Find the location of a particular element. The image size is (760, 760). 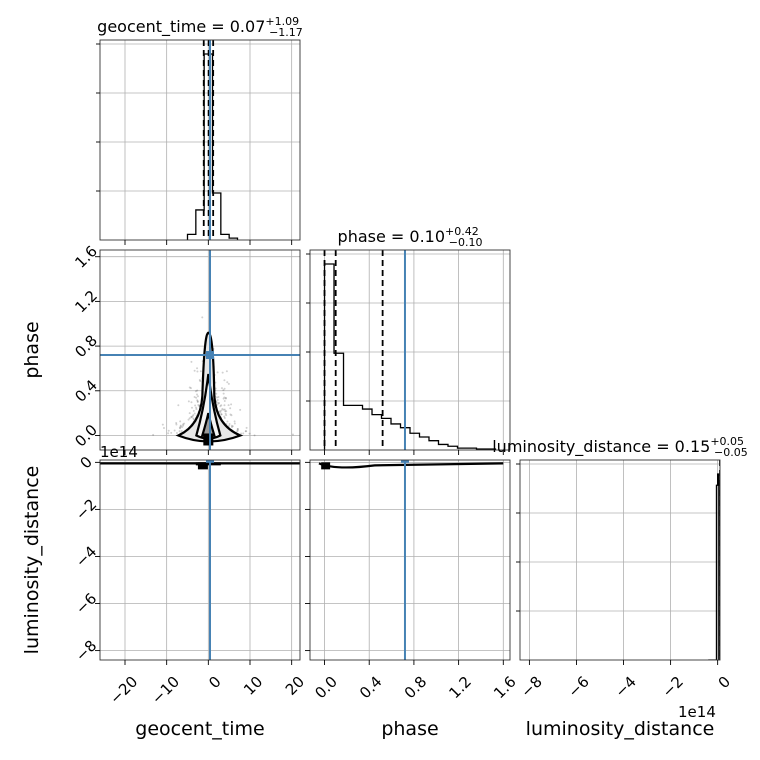

title-phase: phase = 0.10+0.42 −0.10 is located at coordinates (410, 237).